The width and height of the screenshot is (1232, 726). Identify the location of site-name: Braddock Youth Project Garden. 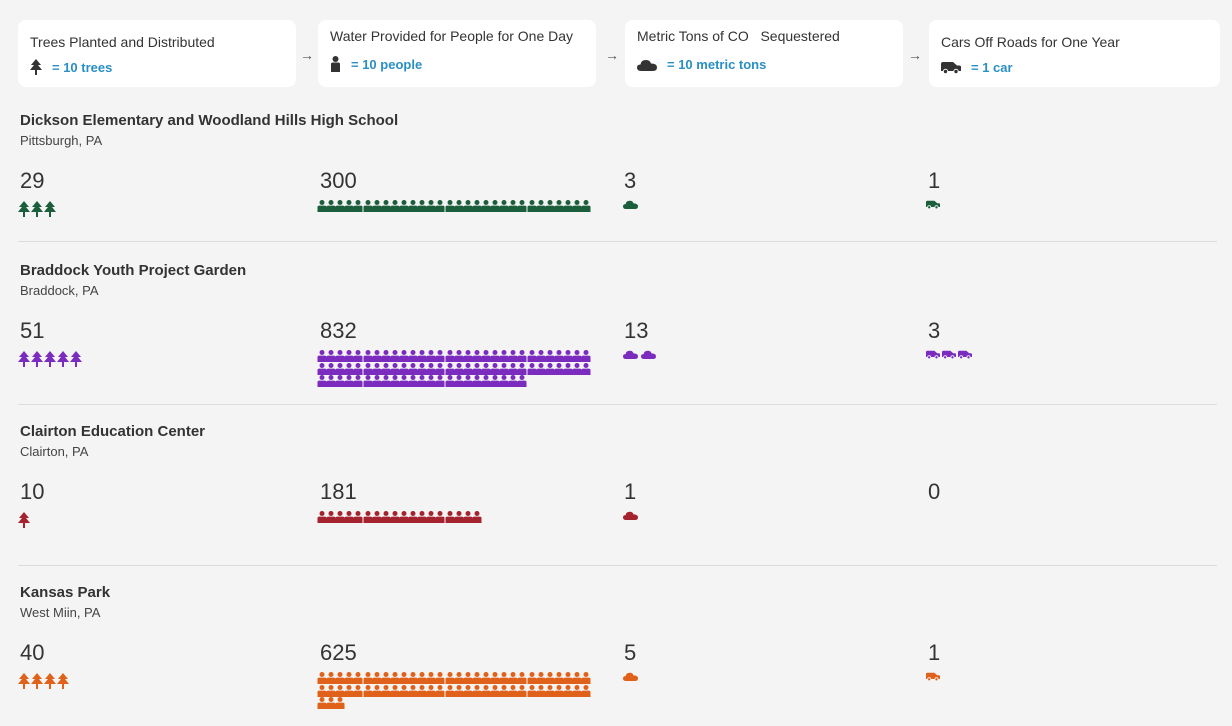
(133, 270).